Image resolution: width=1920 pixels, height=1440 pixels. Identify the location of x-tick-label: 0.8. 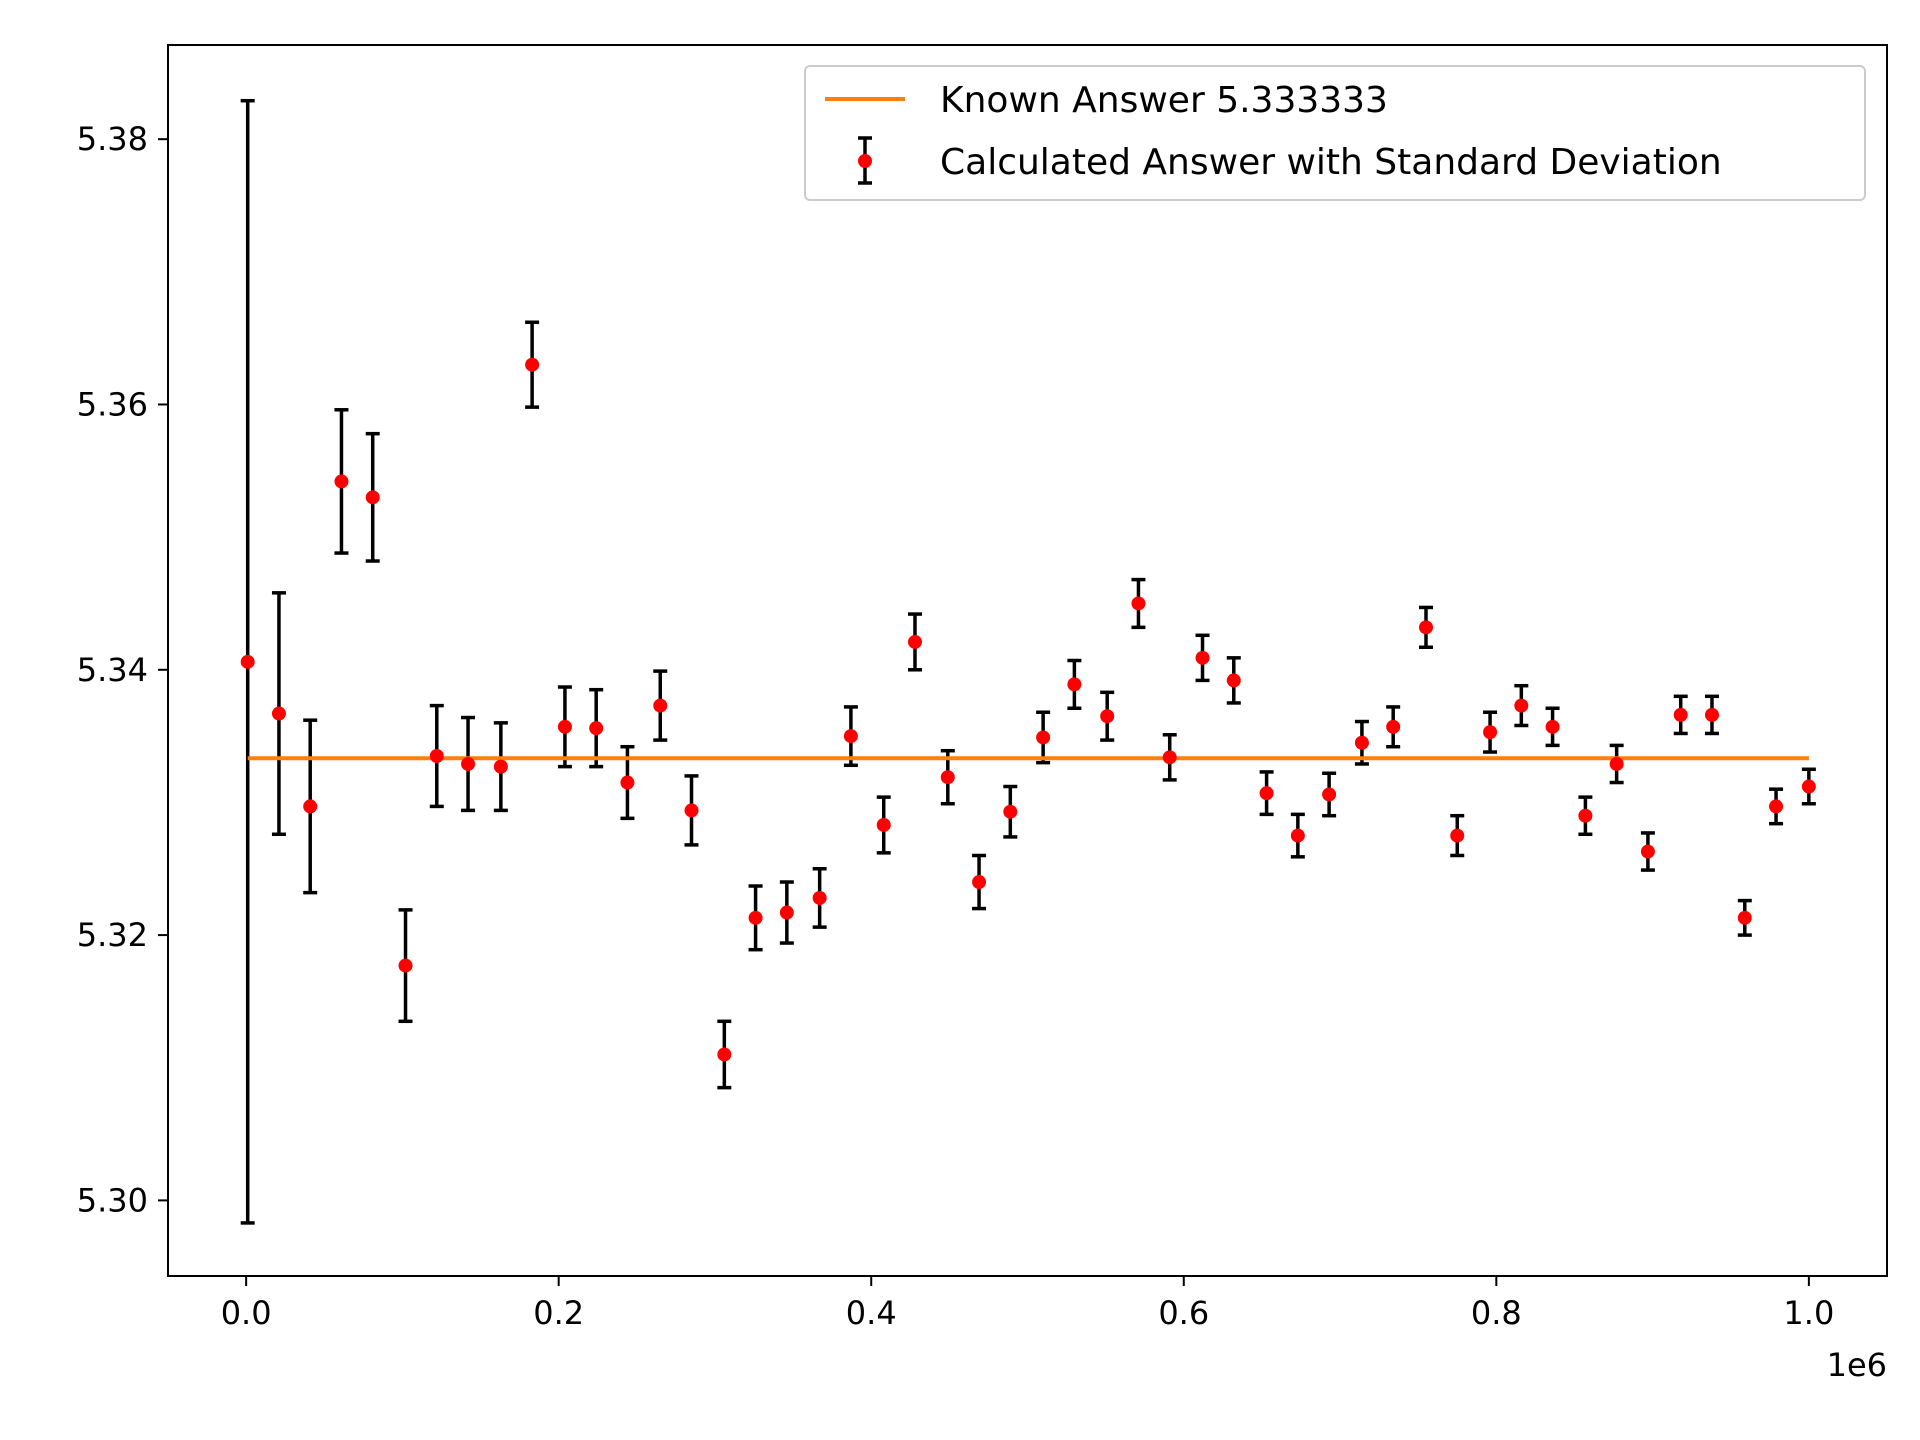
(1496, 1313).